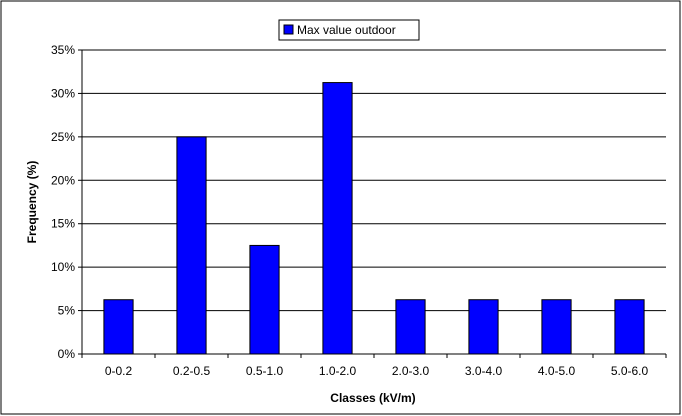 Image resolution: width=682 pixels, height=416 pixels. What do you see at coordinates (372, 398) in the screenshot?
I see `x-axis-title: Classes (kV/m)` at bounding box center [372, 398].